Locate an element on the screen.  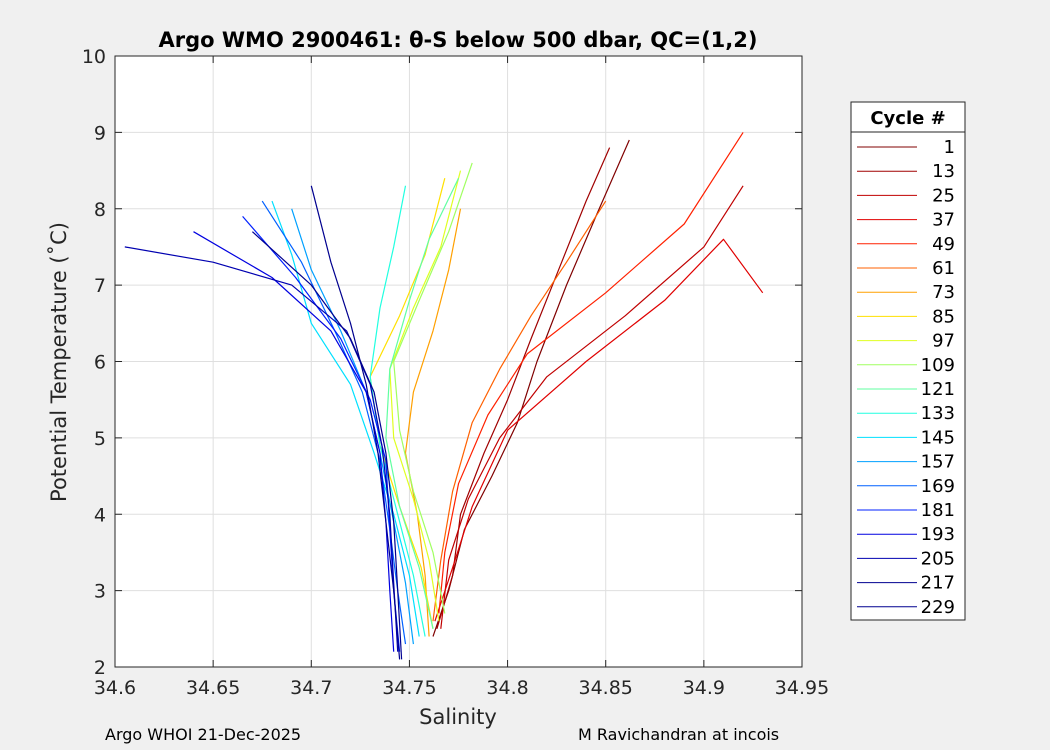
x-tick-label: 34.85 is located at coordinates (606, 688).